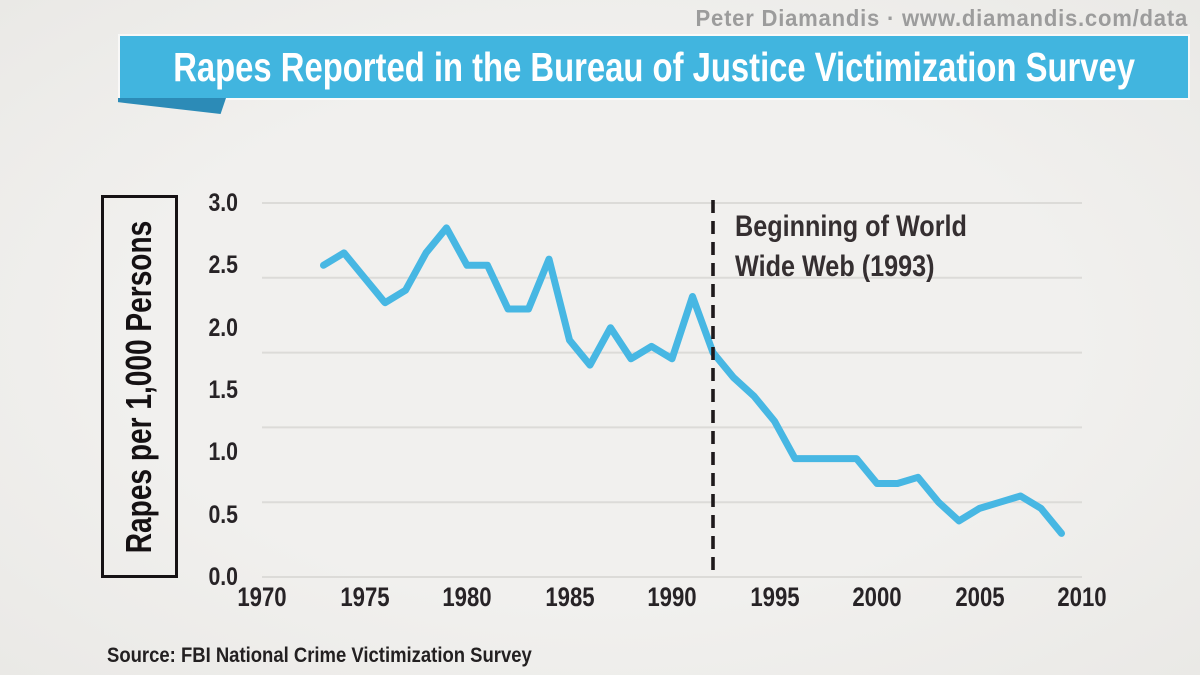  Describe the element at coordinates (223, 577) in the screenshot. I see `y-tick-label: 0.0` at that location.